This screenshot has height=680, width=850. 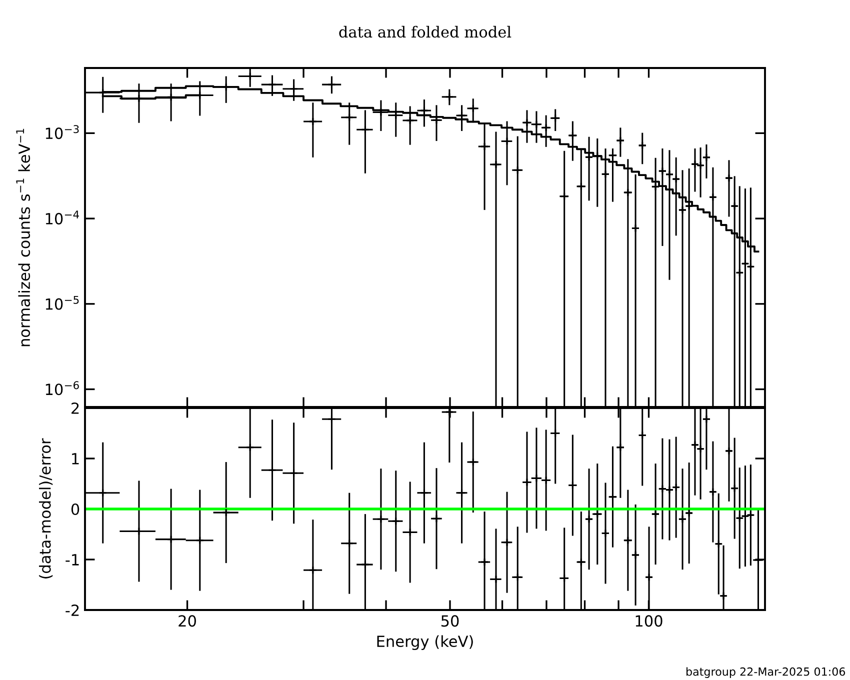 I want to click on chart-title: data and folded model, so click(x=425, y=32).